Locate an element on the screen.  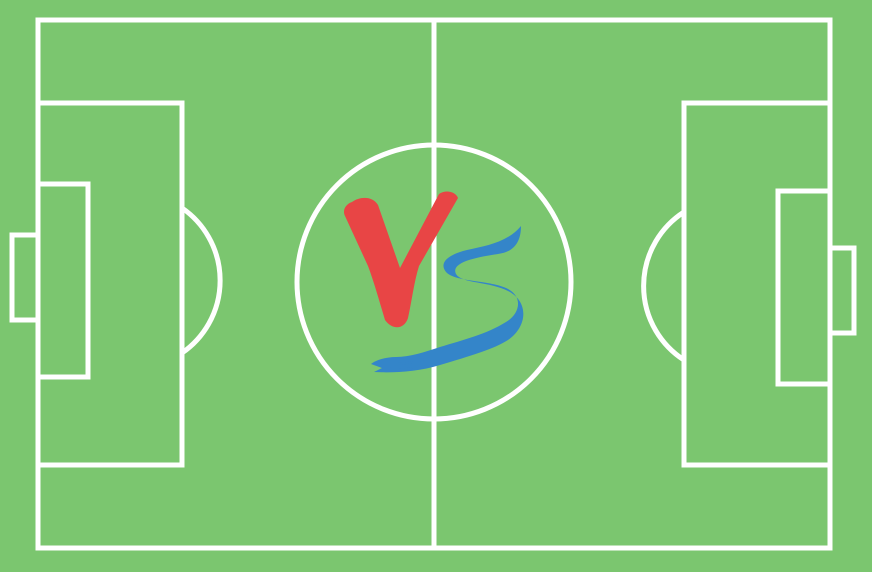
vs-logo is located at coordinates (433, 282).